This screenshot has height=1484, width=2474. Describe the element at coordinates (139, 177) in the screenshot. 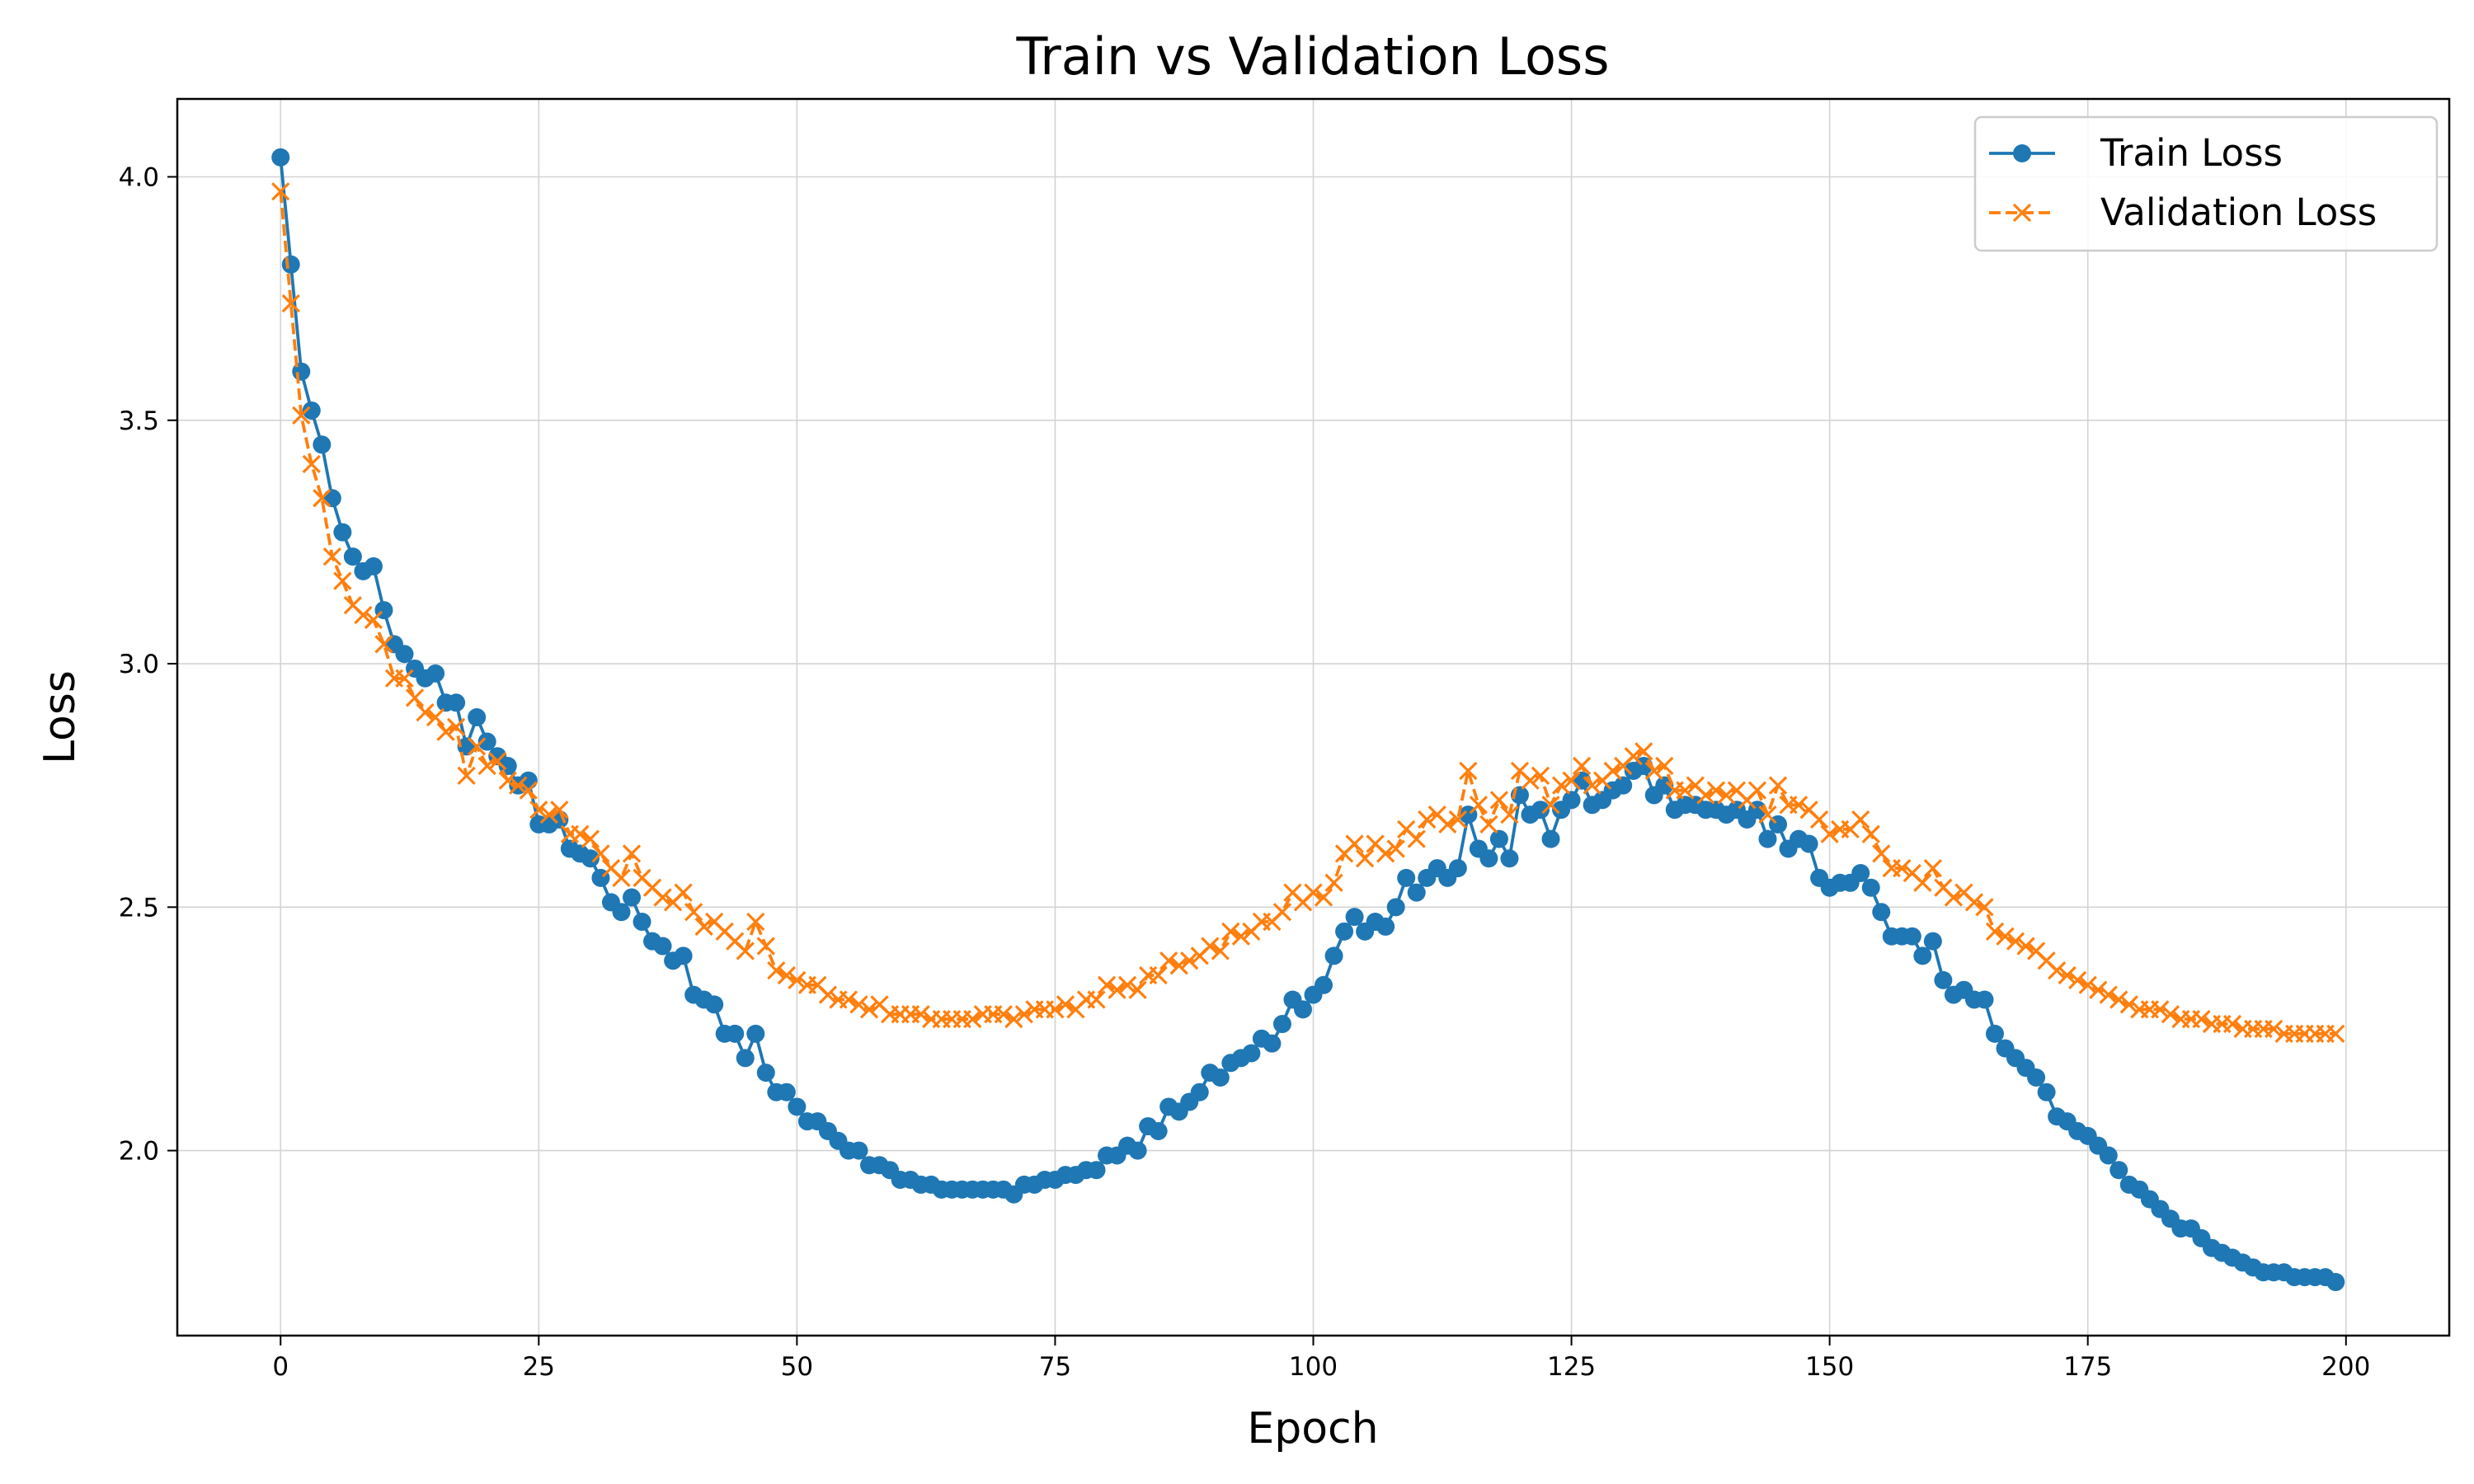

I see `y-tick-label: 4.0` at that location.